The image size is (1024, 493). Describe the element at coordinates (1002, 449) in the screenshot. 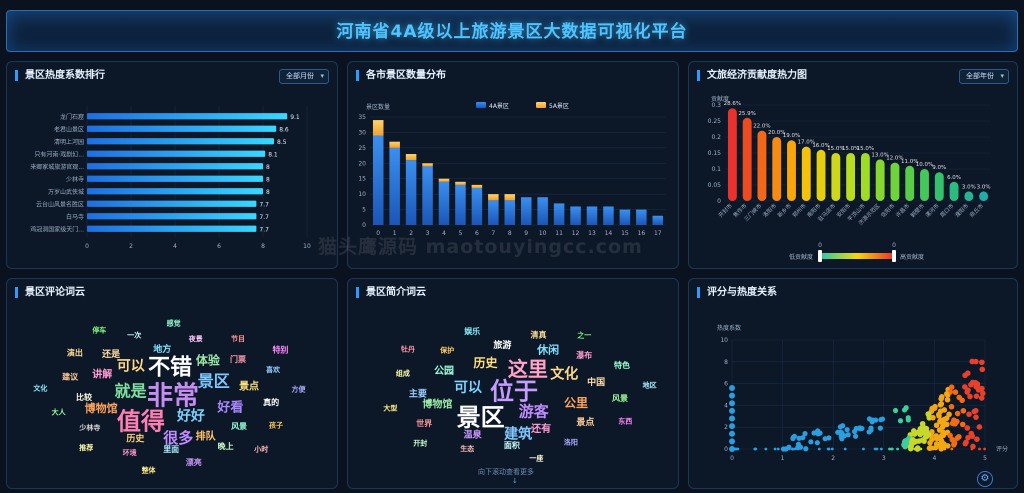

I see `x-axis-label: 评分` at that location.